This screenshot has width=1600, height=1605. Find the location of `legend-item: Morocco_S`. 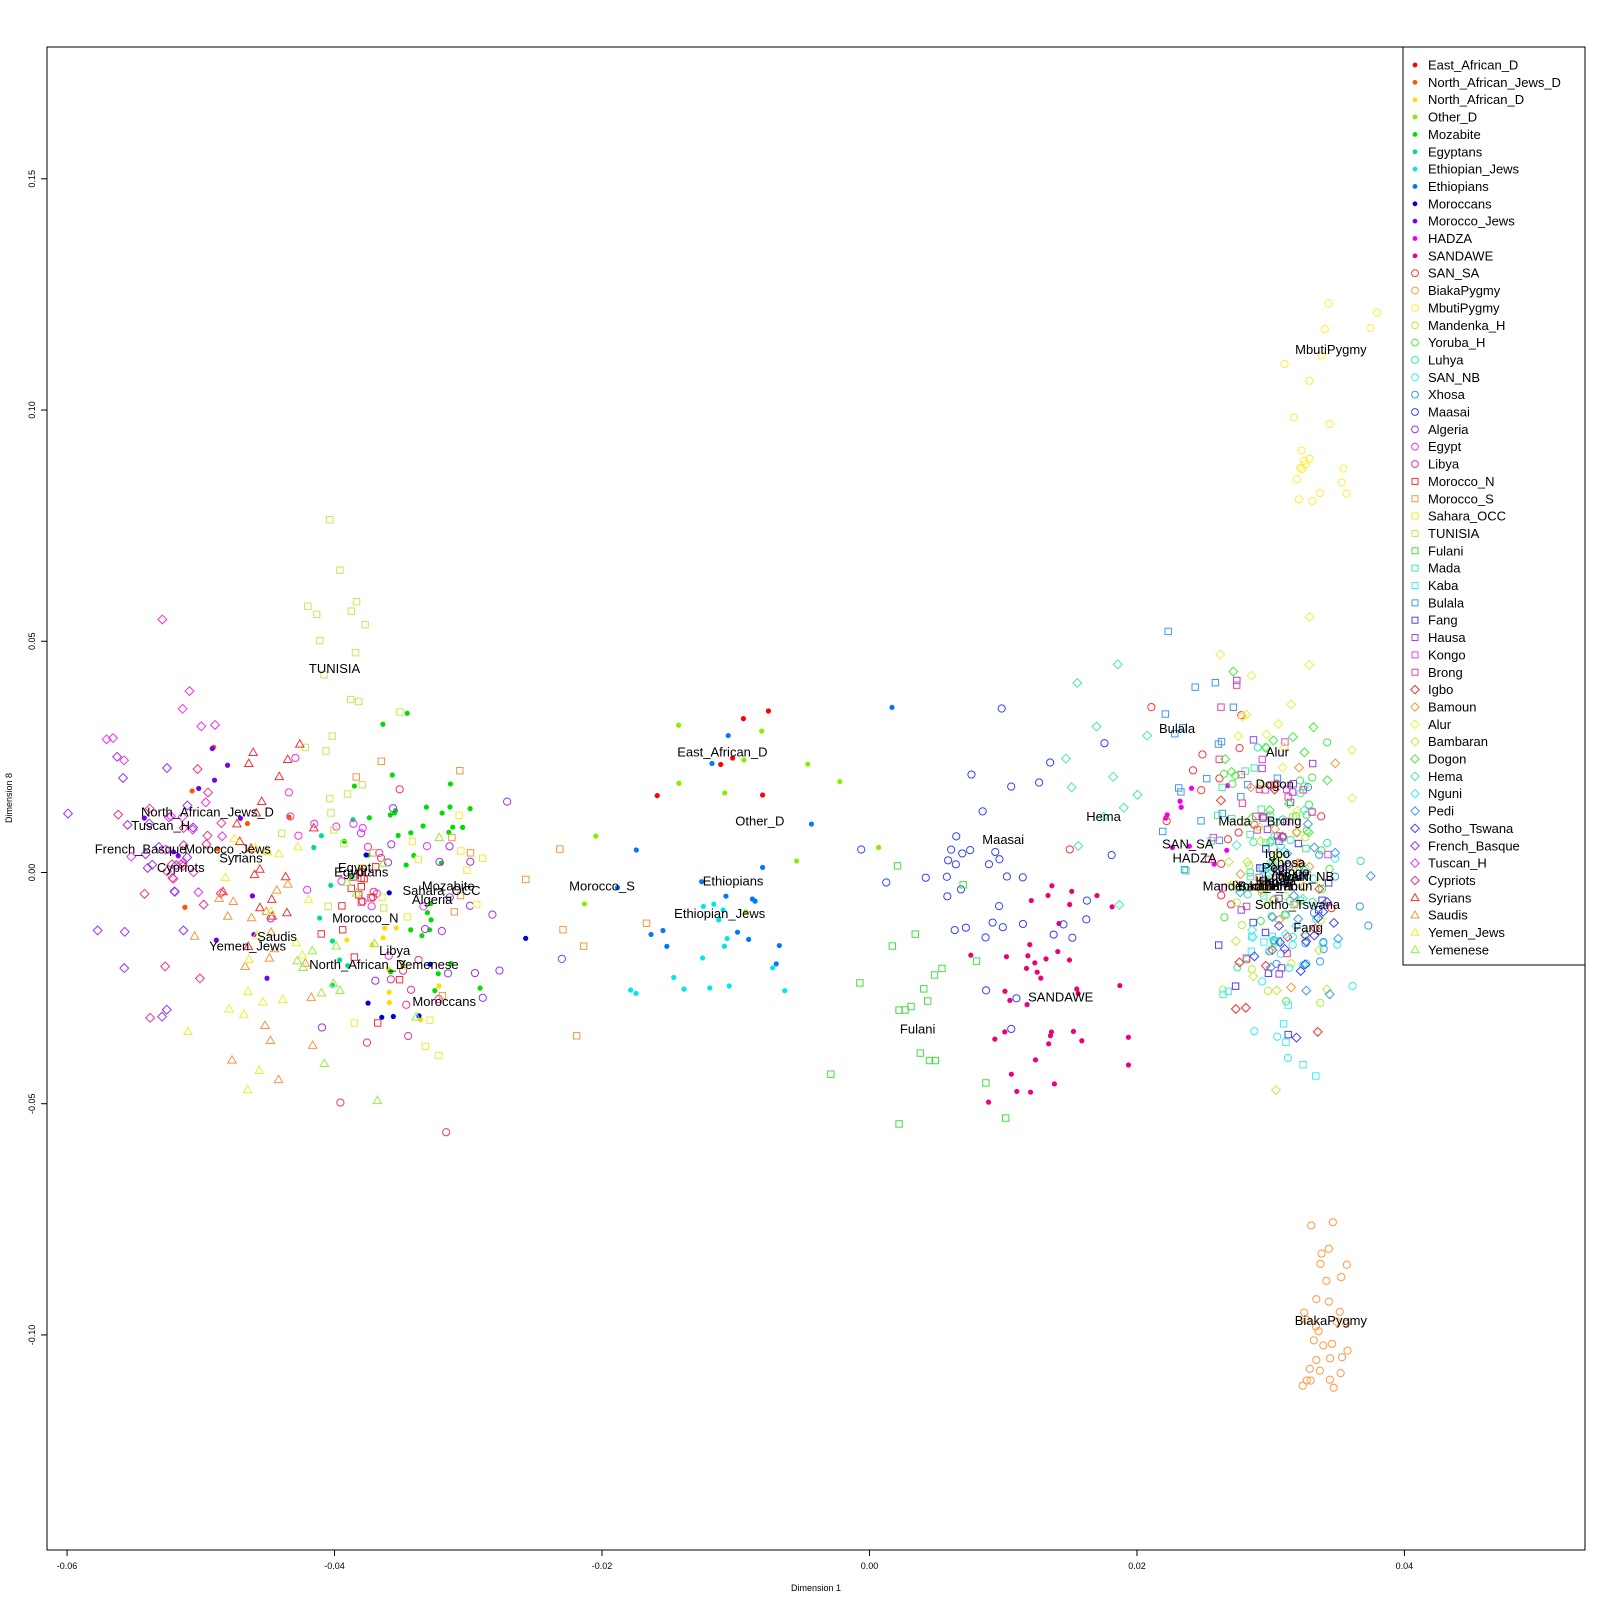

legend-item: Morocco_S is located at coordinates (1452, 498).